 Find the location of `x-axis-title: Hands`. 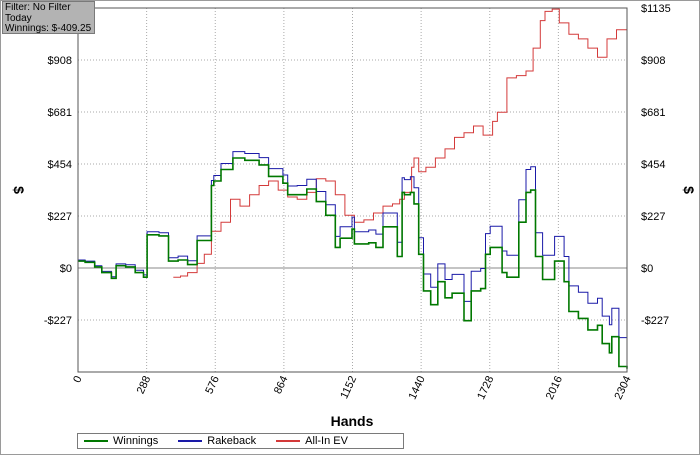

x-axis-title: Hands is located at coordinates (352, 421).